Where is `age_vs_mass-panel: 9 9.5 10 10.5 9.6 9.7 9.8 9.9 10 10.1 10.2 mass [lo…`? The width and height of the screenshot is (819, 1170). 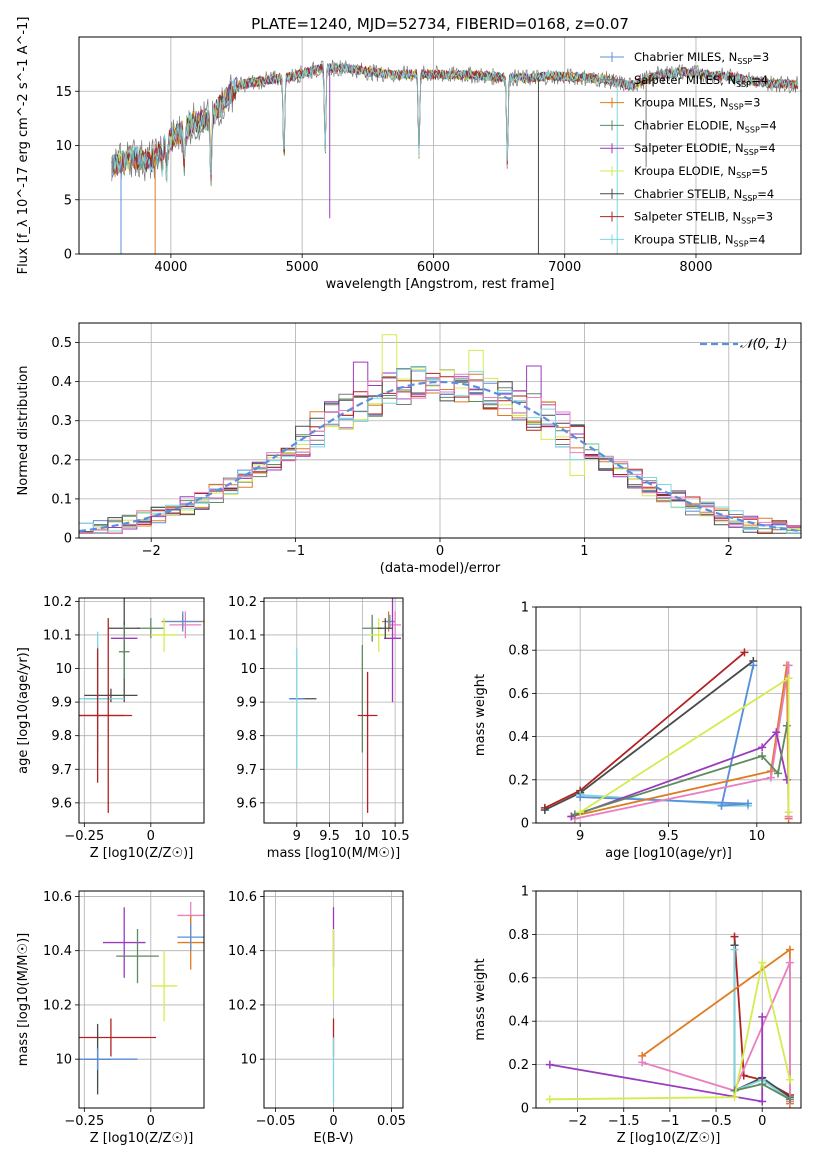
age_vs_mass-panel: 9 9.5 10 10.5 9.6 9.7 9.8 9.9 10 10.1 10.2 mass [lo… is located at coordinates (319, 728).